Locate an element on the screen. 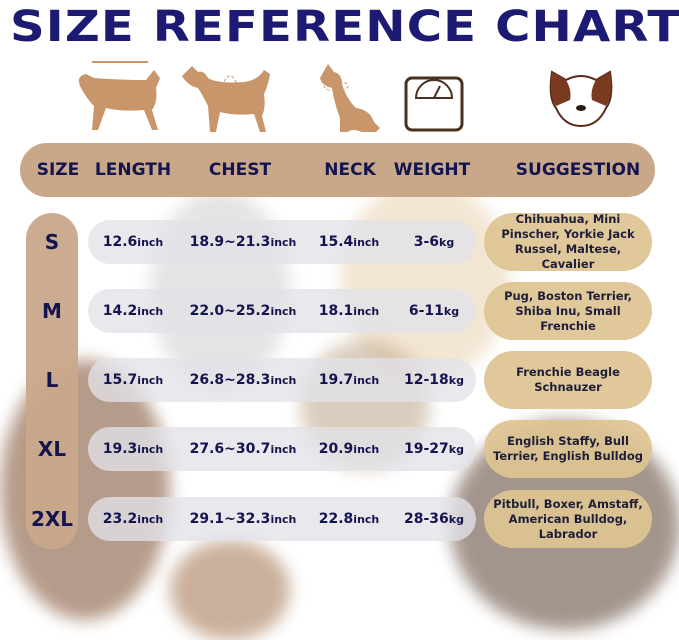  suggestion-pill: Frenchie Beagle Schnauzer is located at coordinates (568, 380).